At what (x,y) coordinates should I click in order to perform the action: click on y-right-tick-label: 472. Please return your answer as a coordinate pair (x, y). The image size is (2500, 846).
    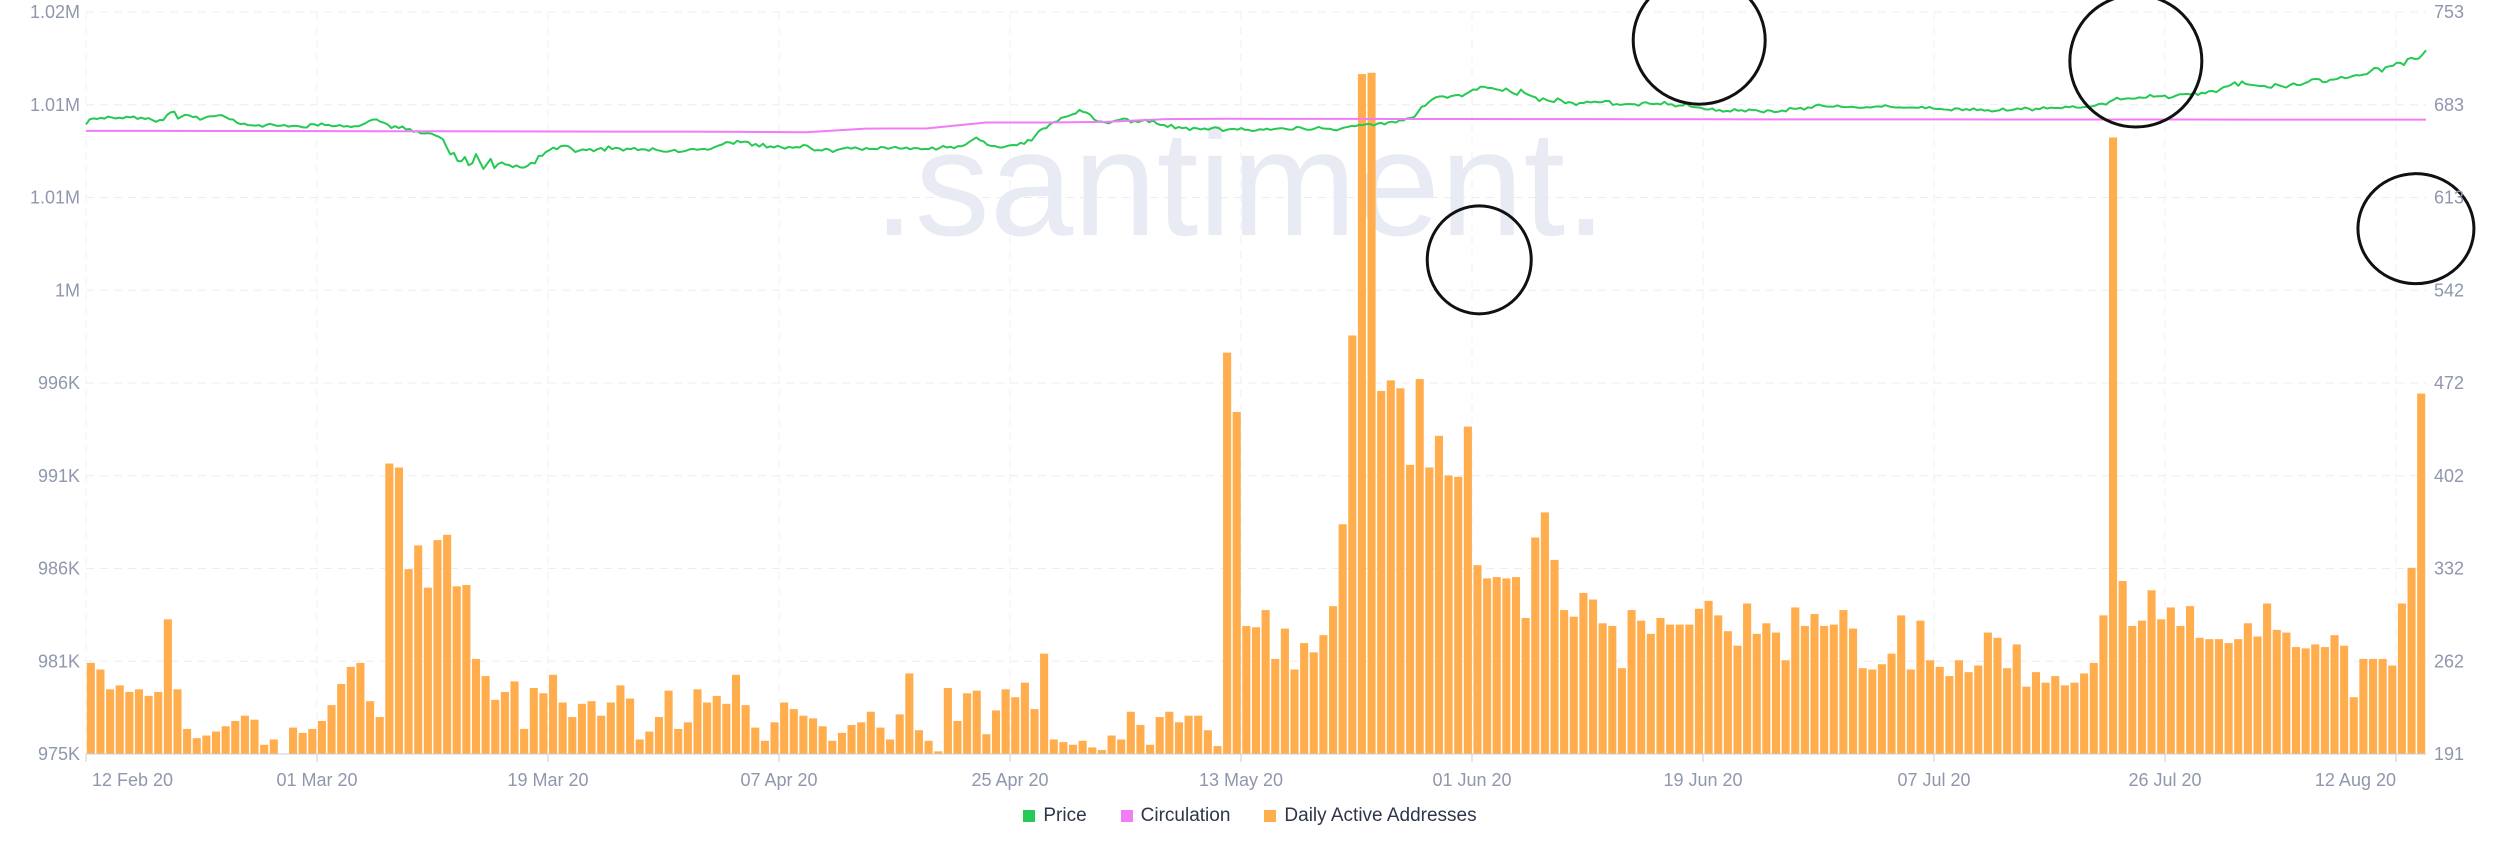
    Looking at the image, I should click on (2449, 383).